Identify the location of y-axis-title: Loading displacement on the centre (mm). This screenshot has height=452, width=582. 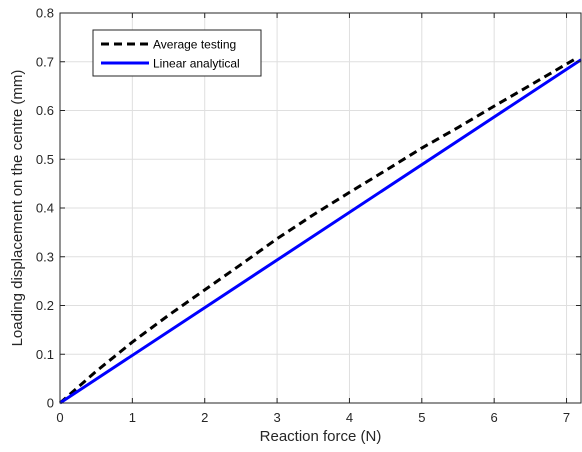
(17, 208).